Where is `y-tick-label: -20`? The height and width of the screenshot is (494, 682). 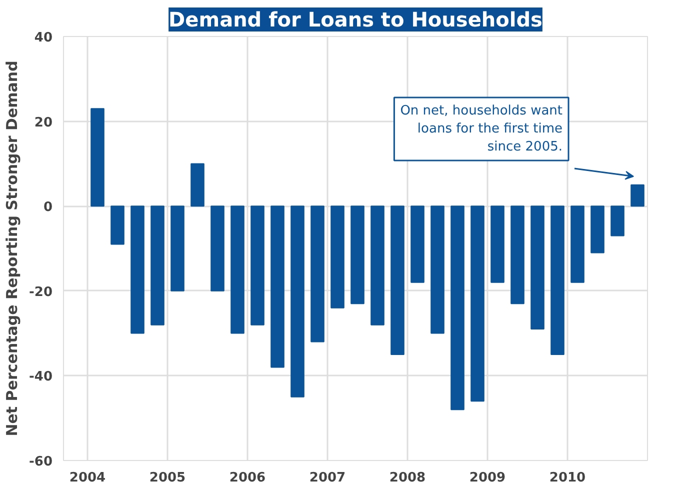
y-tick-label: -20 is located at coordinates (41, 292).